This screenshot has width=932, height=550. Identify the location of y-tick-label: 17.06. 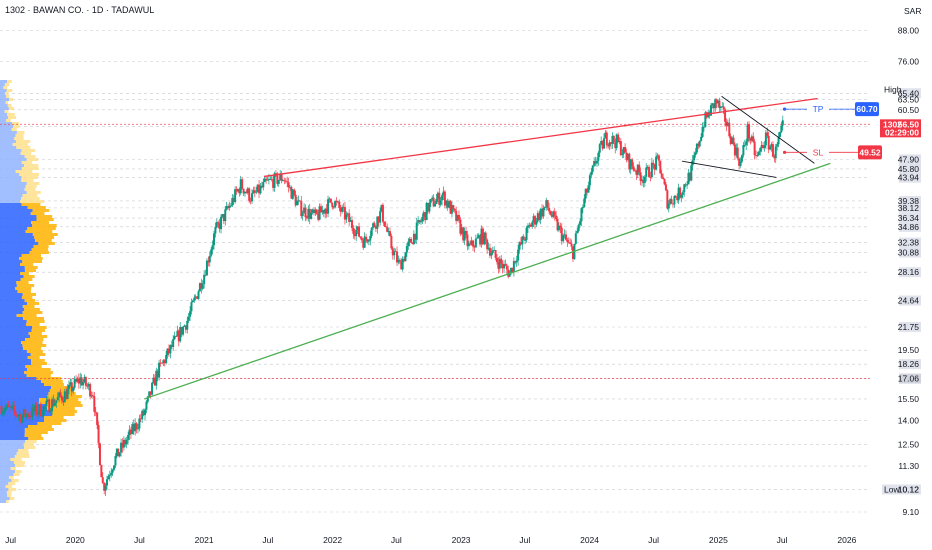
(909, 379).